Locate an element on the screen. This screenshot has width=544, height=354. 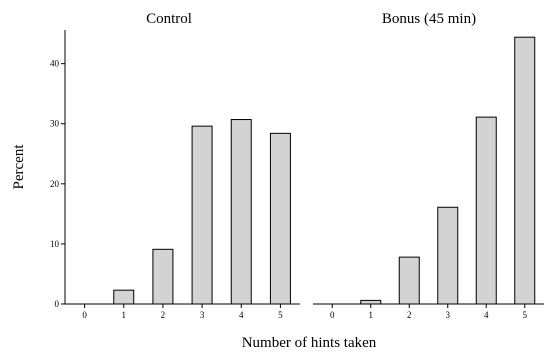
y-tick-label: 40 is located at coordinates (55, 64).